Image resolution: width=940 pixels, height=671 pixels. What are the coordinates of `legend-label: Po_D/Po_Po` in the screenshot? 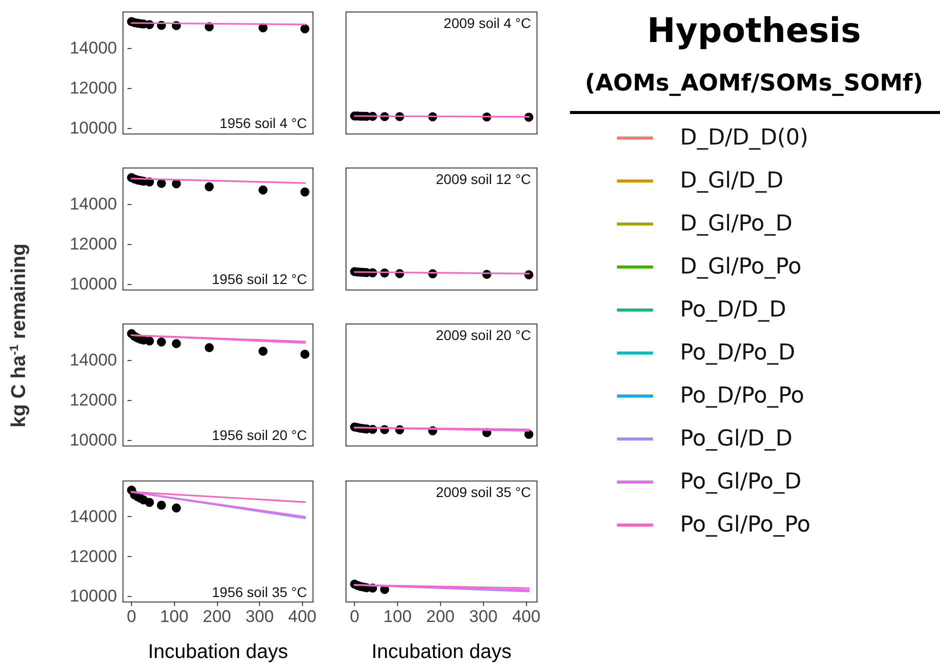 It's located at (742, 396).